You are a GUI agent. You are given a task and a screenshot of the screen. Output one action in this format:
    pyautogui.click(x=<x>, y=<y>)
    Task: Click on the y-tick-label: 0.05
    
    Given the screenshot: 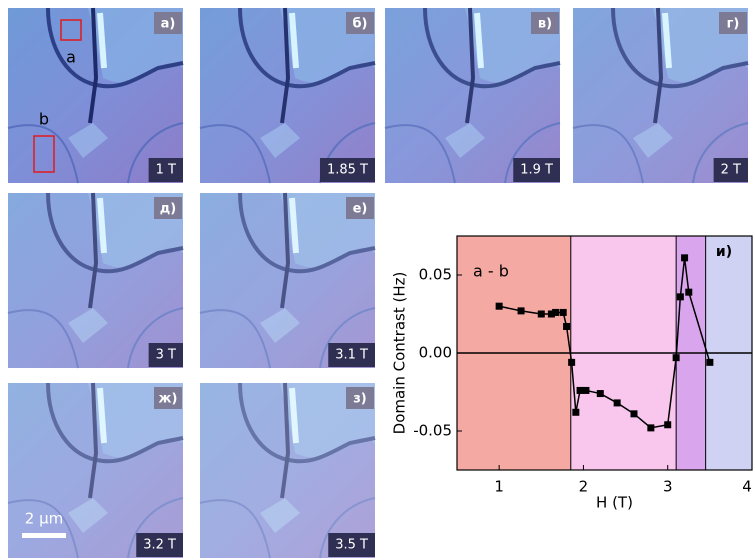 What is the action you would take?
    pyautogui.click(x=435, y=275)
    